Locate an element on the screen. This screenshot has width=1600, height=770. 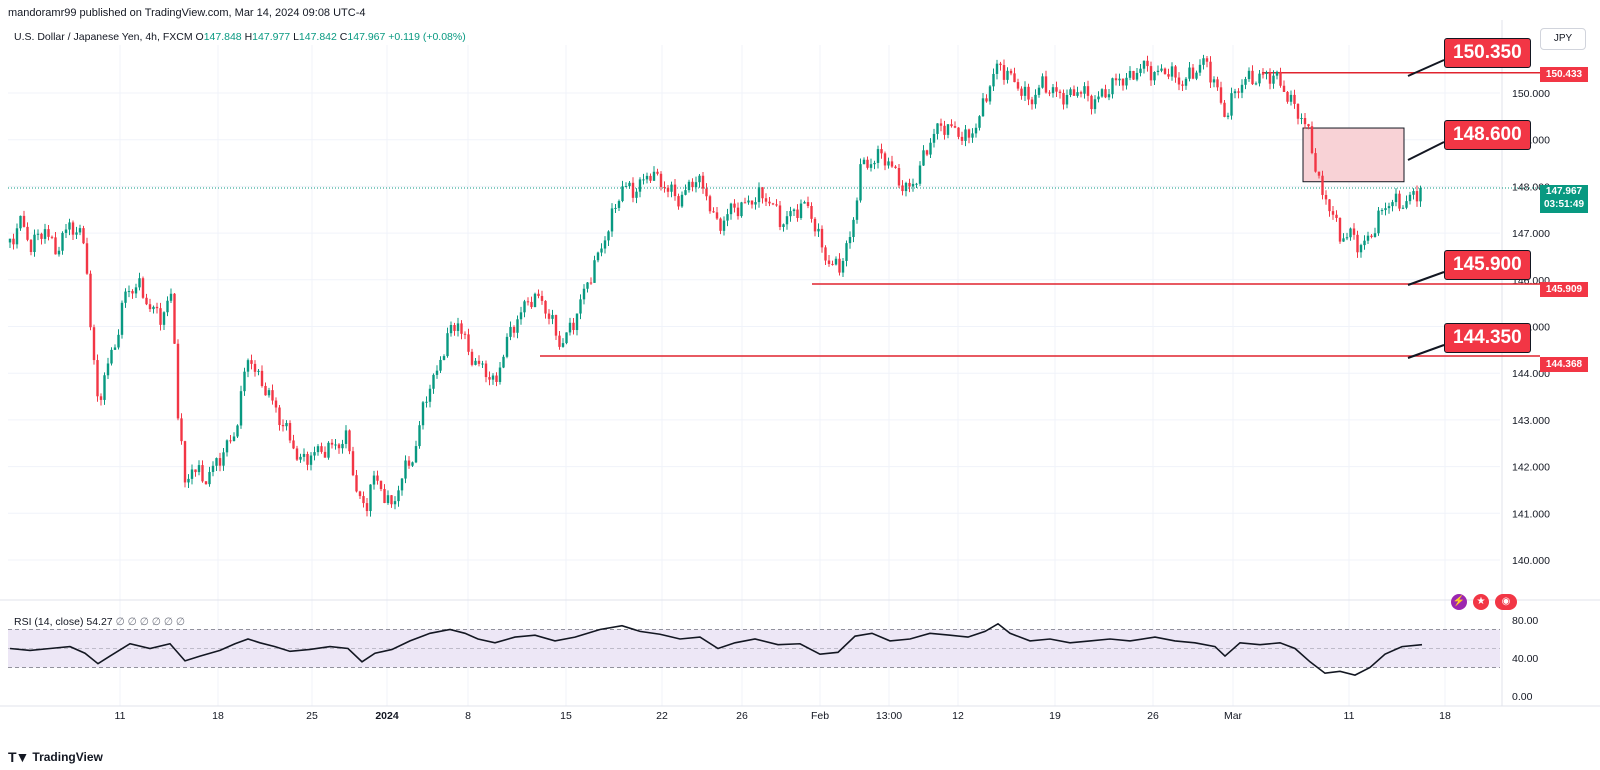
rsi-legend: RSI (14, close) 54.27 ∅ ∅ ∅ ∅ ∅ ∅ is located at coordinates (99, 622).